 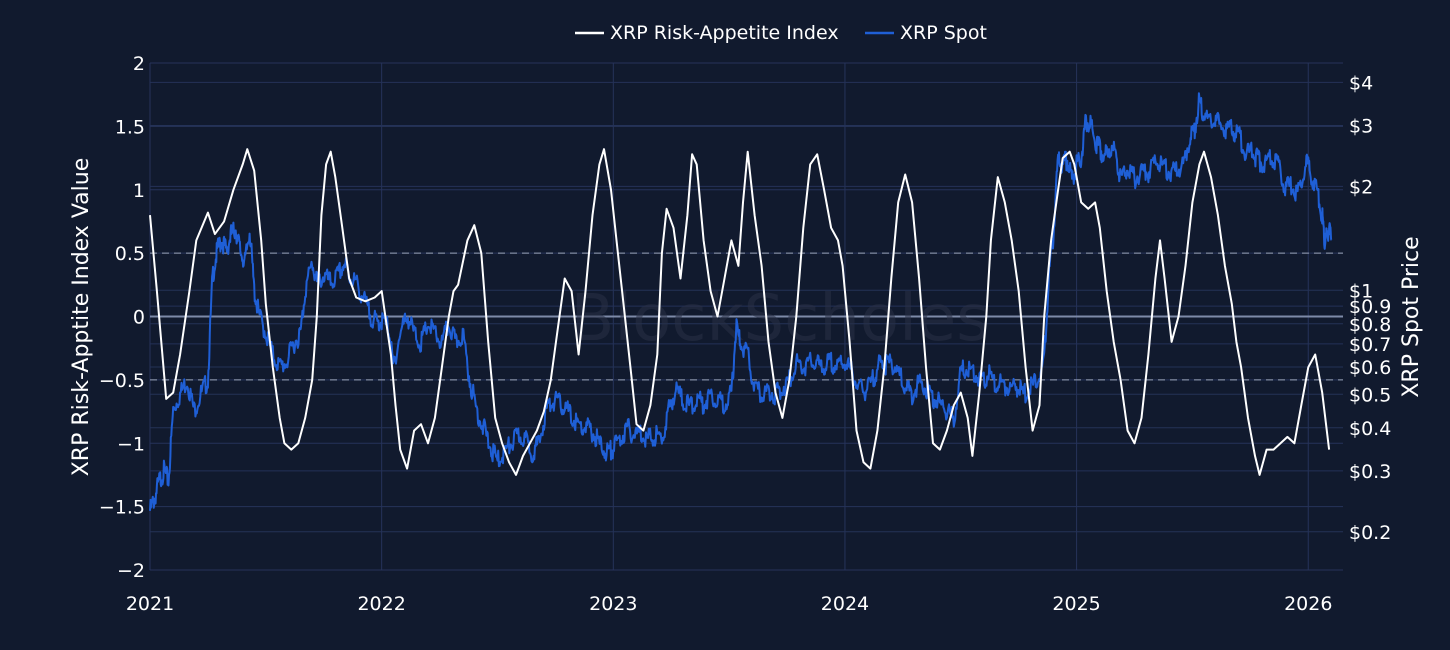 I want to click on y-left-tick-label: 1.5, so click(x=130, y=127).